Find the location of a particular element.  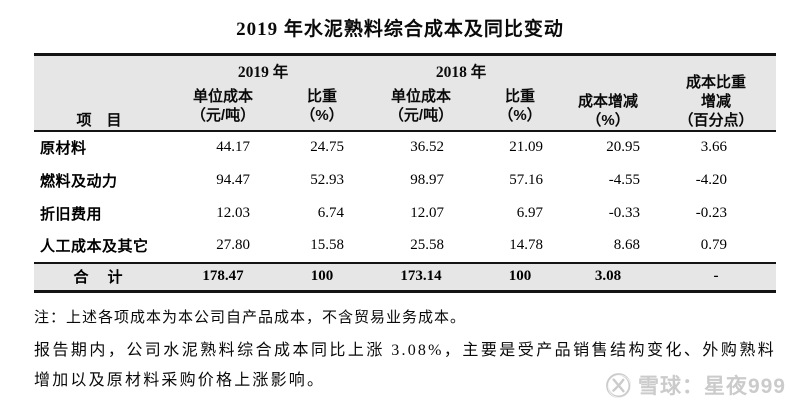

cell-cost-2019: 94.47 is located at coordinates (223, 180).